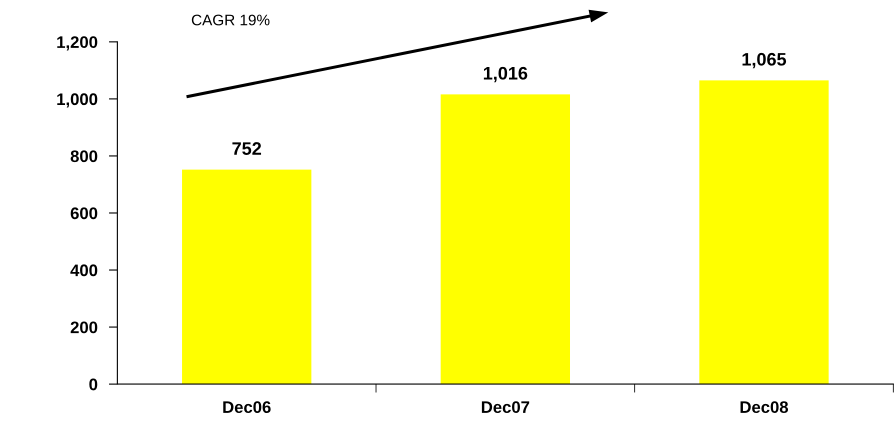 The image size is (896, 436). Describe the element at coordinates (84, 270) in the screenshot. I see `y-tick-label: 400` at that location.